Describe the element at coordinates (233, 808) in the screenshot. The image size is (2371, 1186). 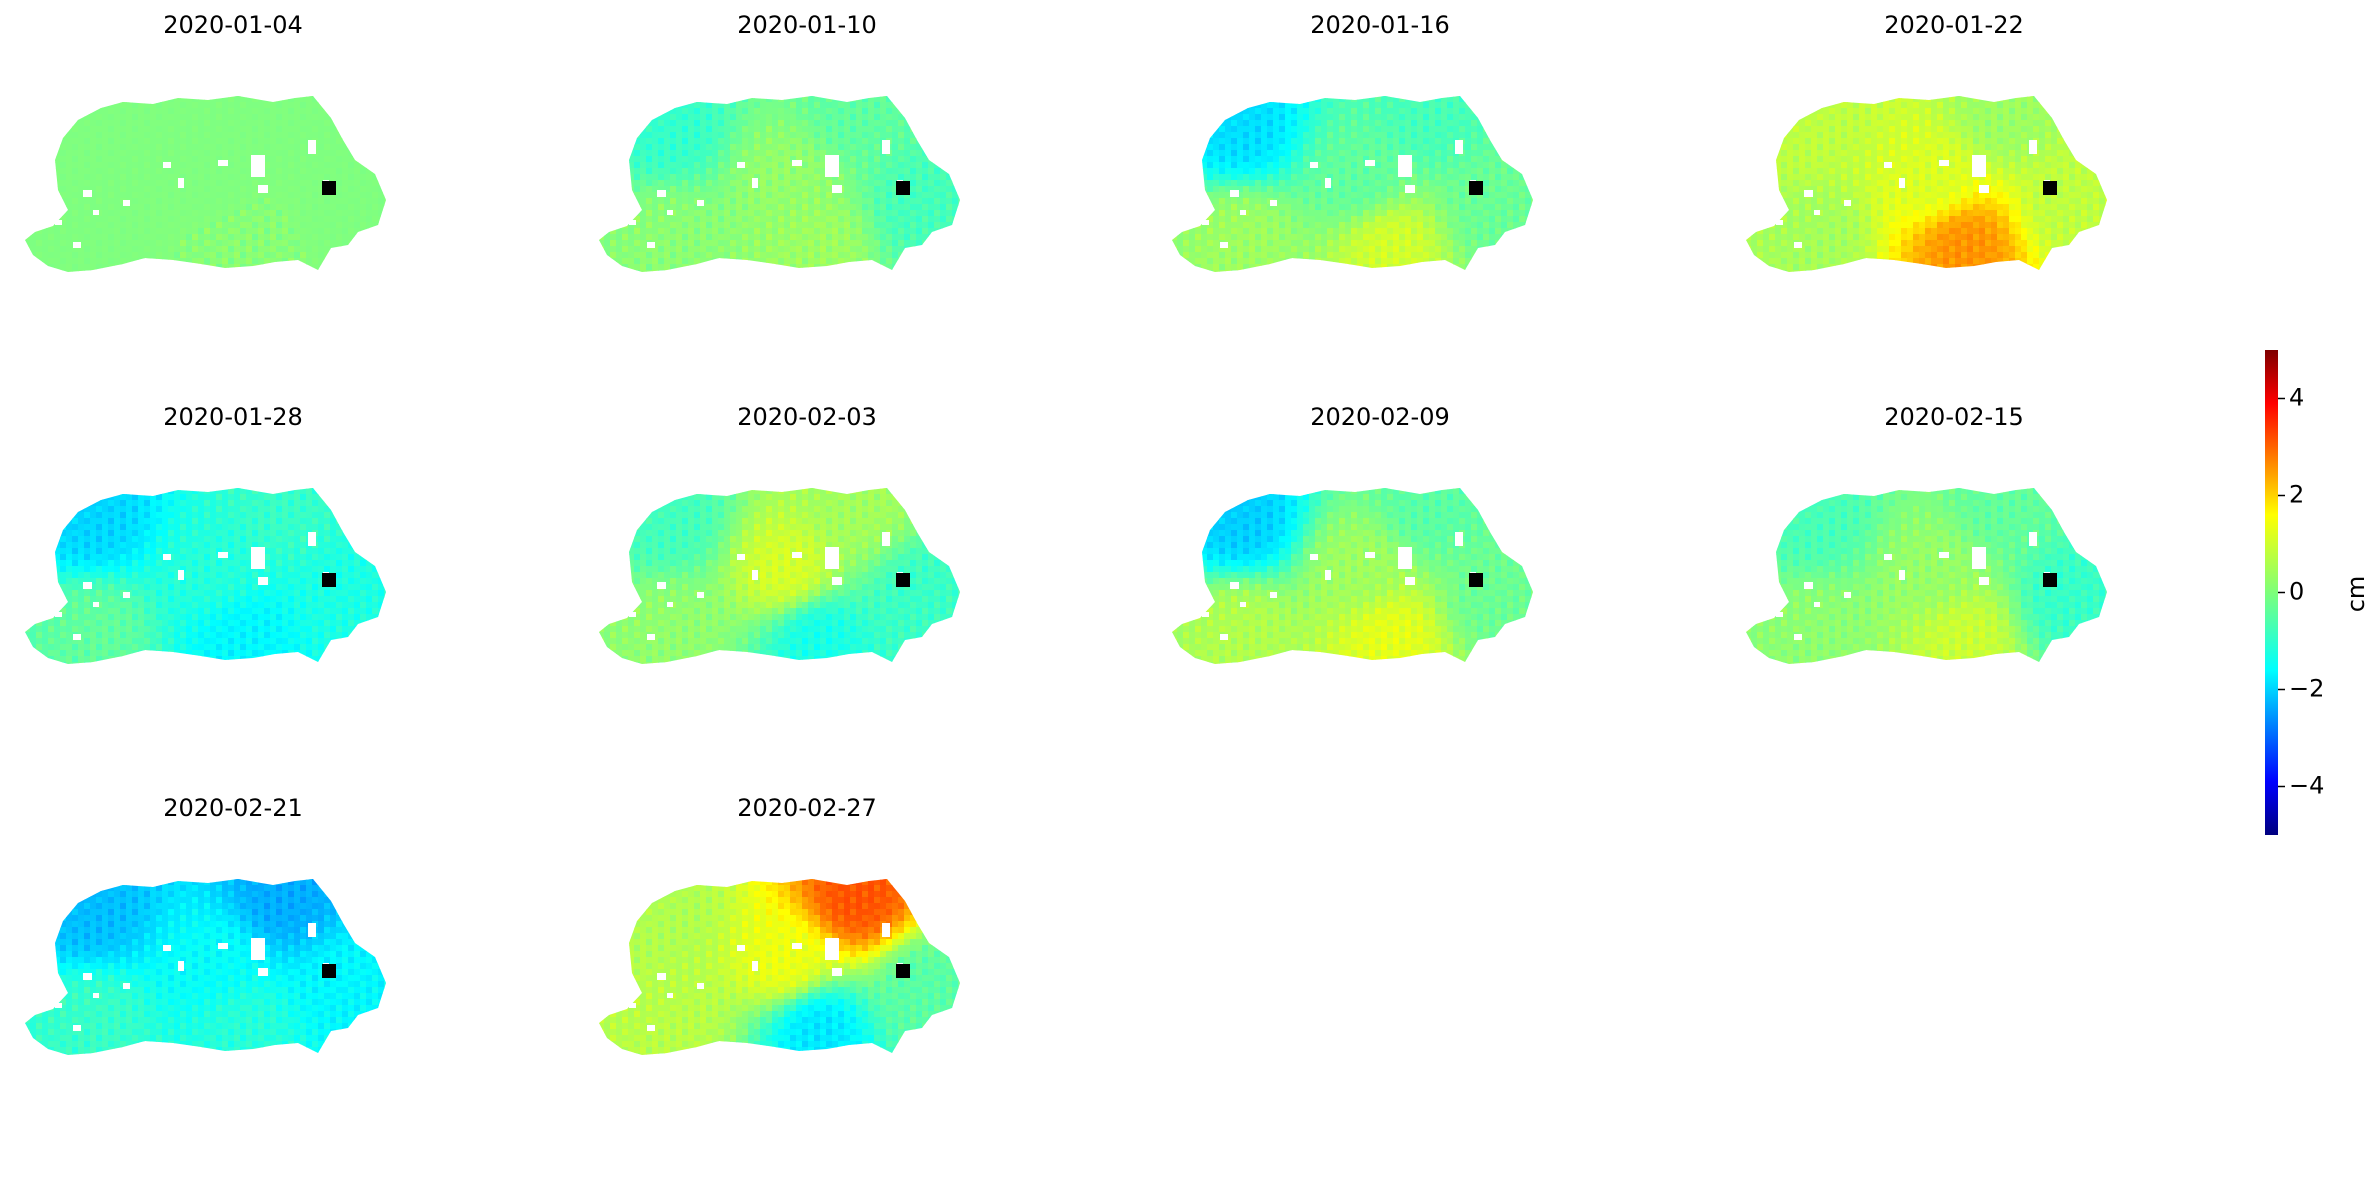
I see `panel-title: 2020-02-21` at that location.